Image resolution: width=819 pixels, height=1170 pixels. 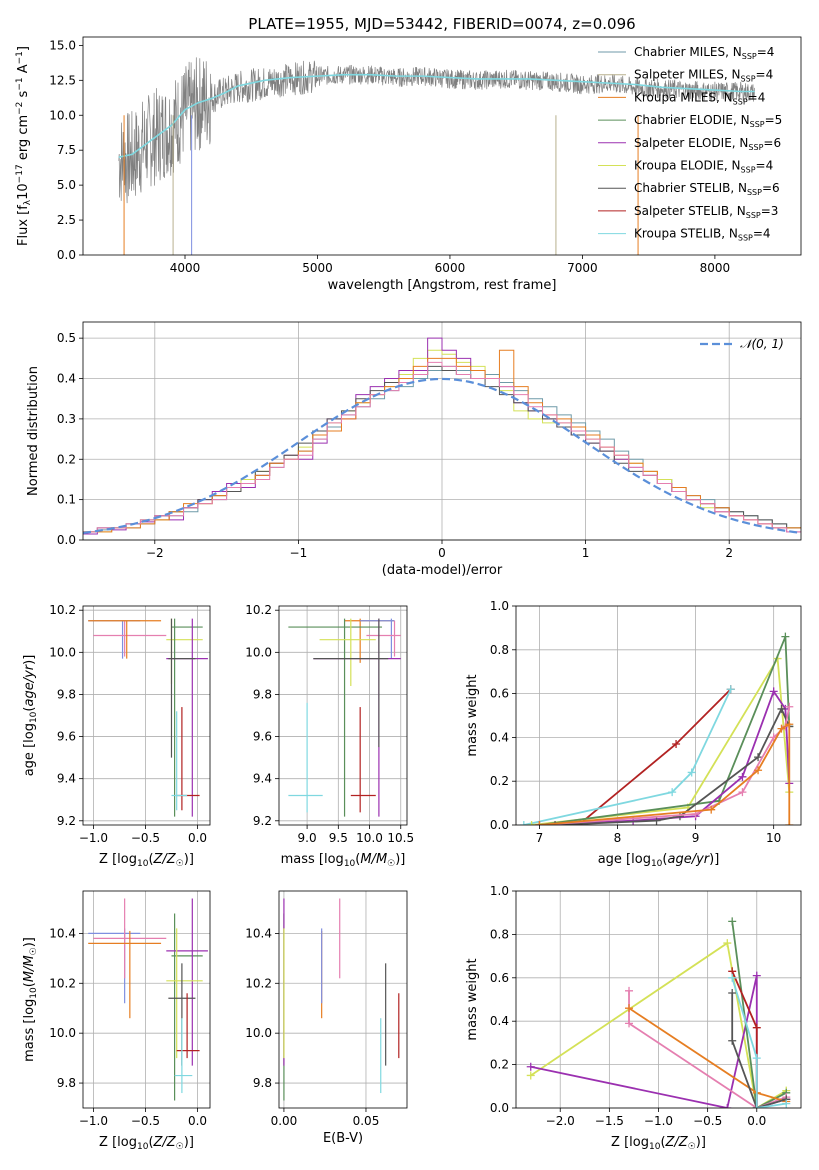 What do you see at coordinates (66, 220) in the screenshot?
I see `y-tick-label: 2.5` at bounding box center [66, 220].